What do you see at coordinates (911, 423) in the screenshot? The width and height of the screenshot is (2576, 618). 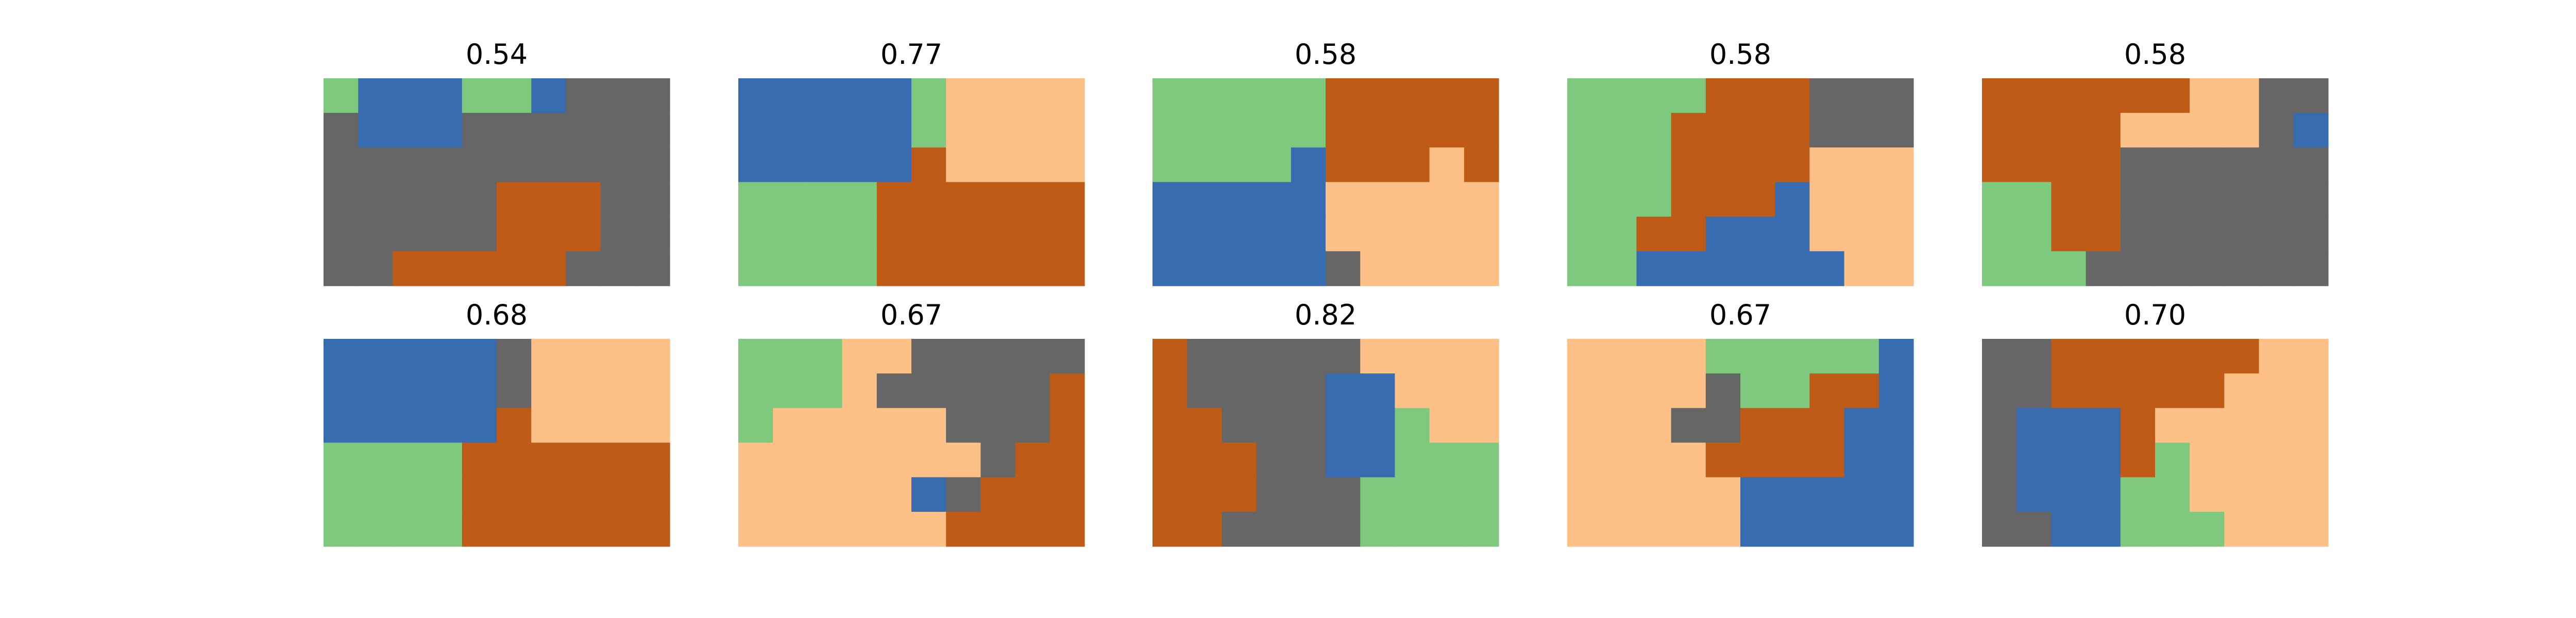 I see `heatmap-panel-7: 0.67` at bounding box center [911, 423].